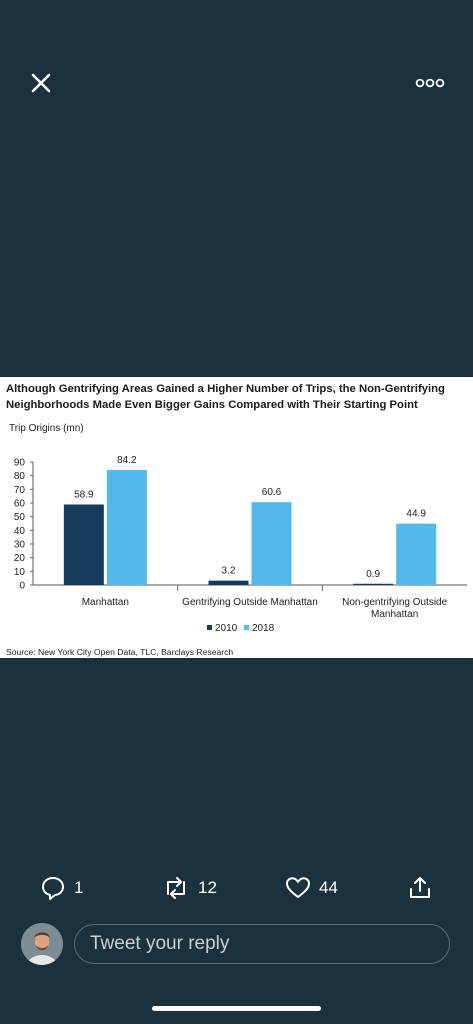  What do you see at coordinates (298, 887) in the screenshot?
I see `like-icon` at bounding box center [298, 887].